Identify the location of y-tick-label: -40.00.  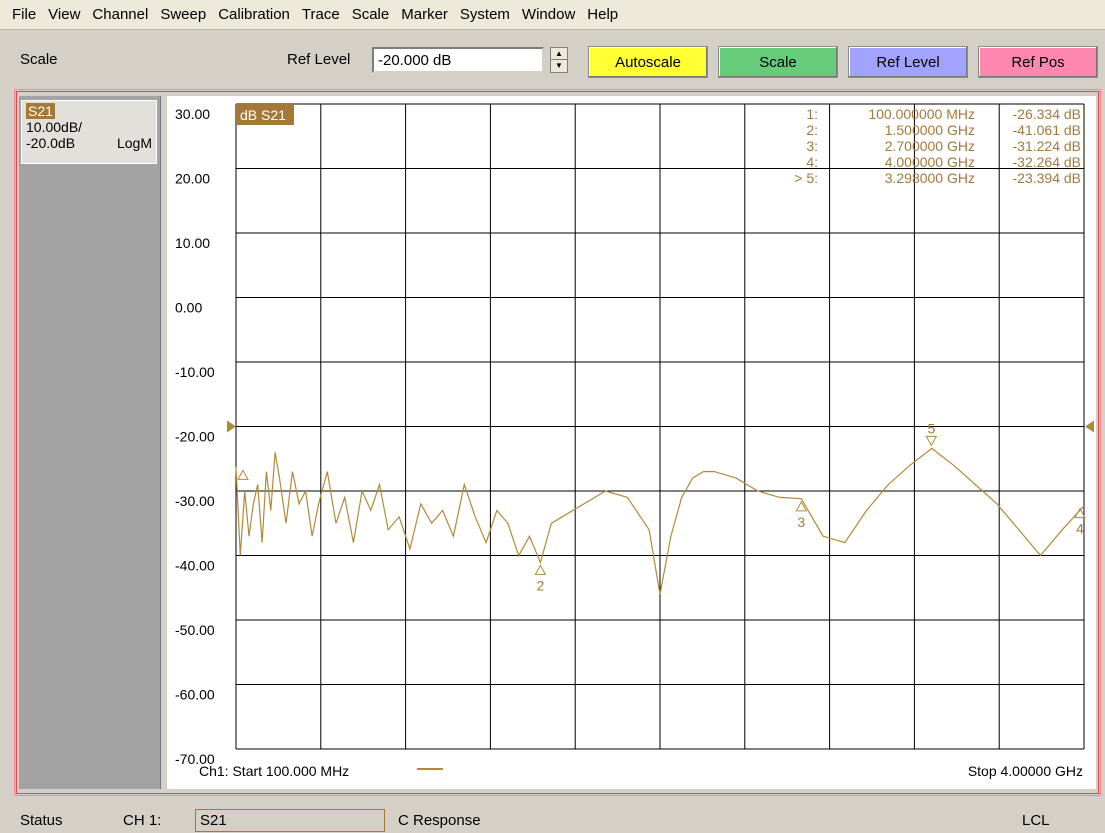
(195, 566).